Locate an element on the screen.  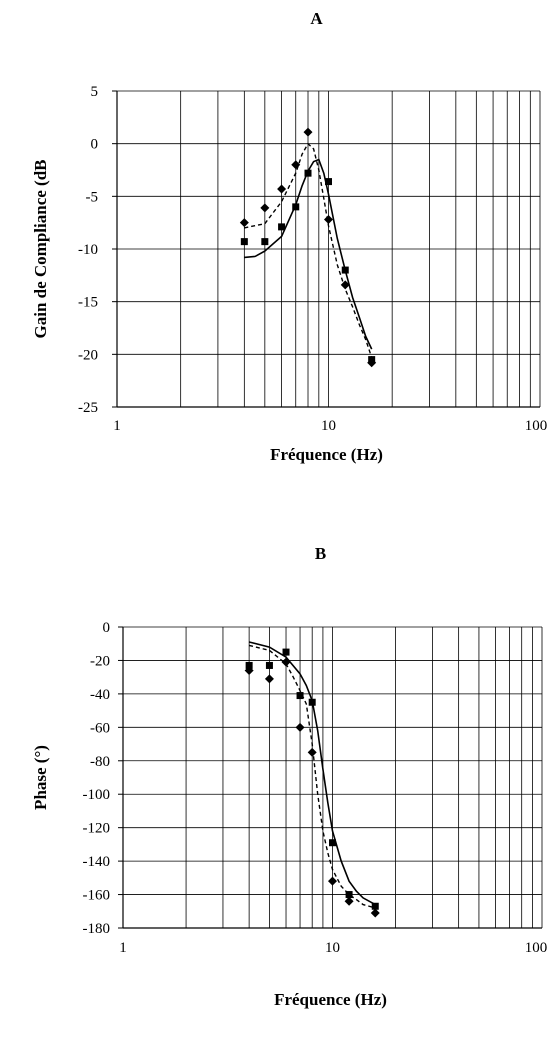
chart-b-series-dashed-line is located at coordinates (312, 776).